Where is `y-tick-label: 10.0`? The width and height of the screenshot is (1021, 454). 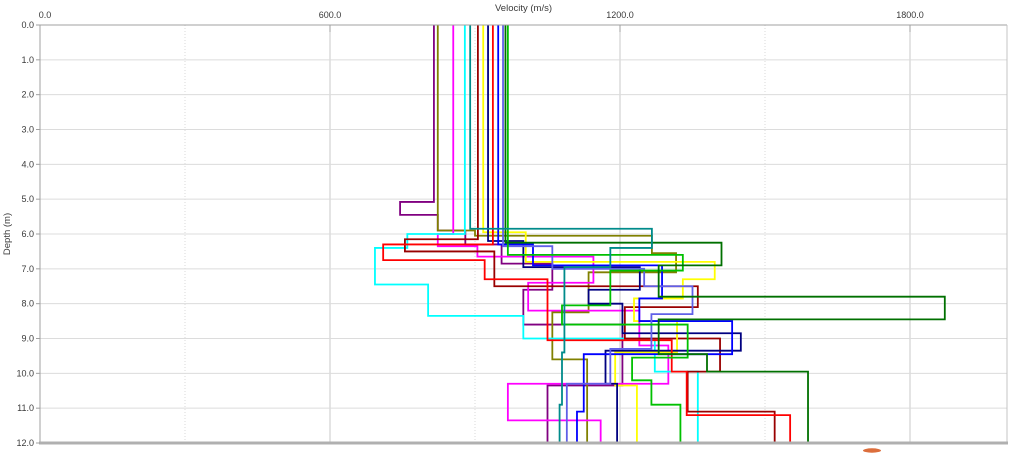
y-tick-label: 10.0 is located at coordinates (25, 373).